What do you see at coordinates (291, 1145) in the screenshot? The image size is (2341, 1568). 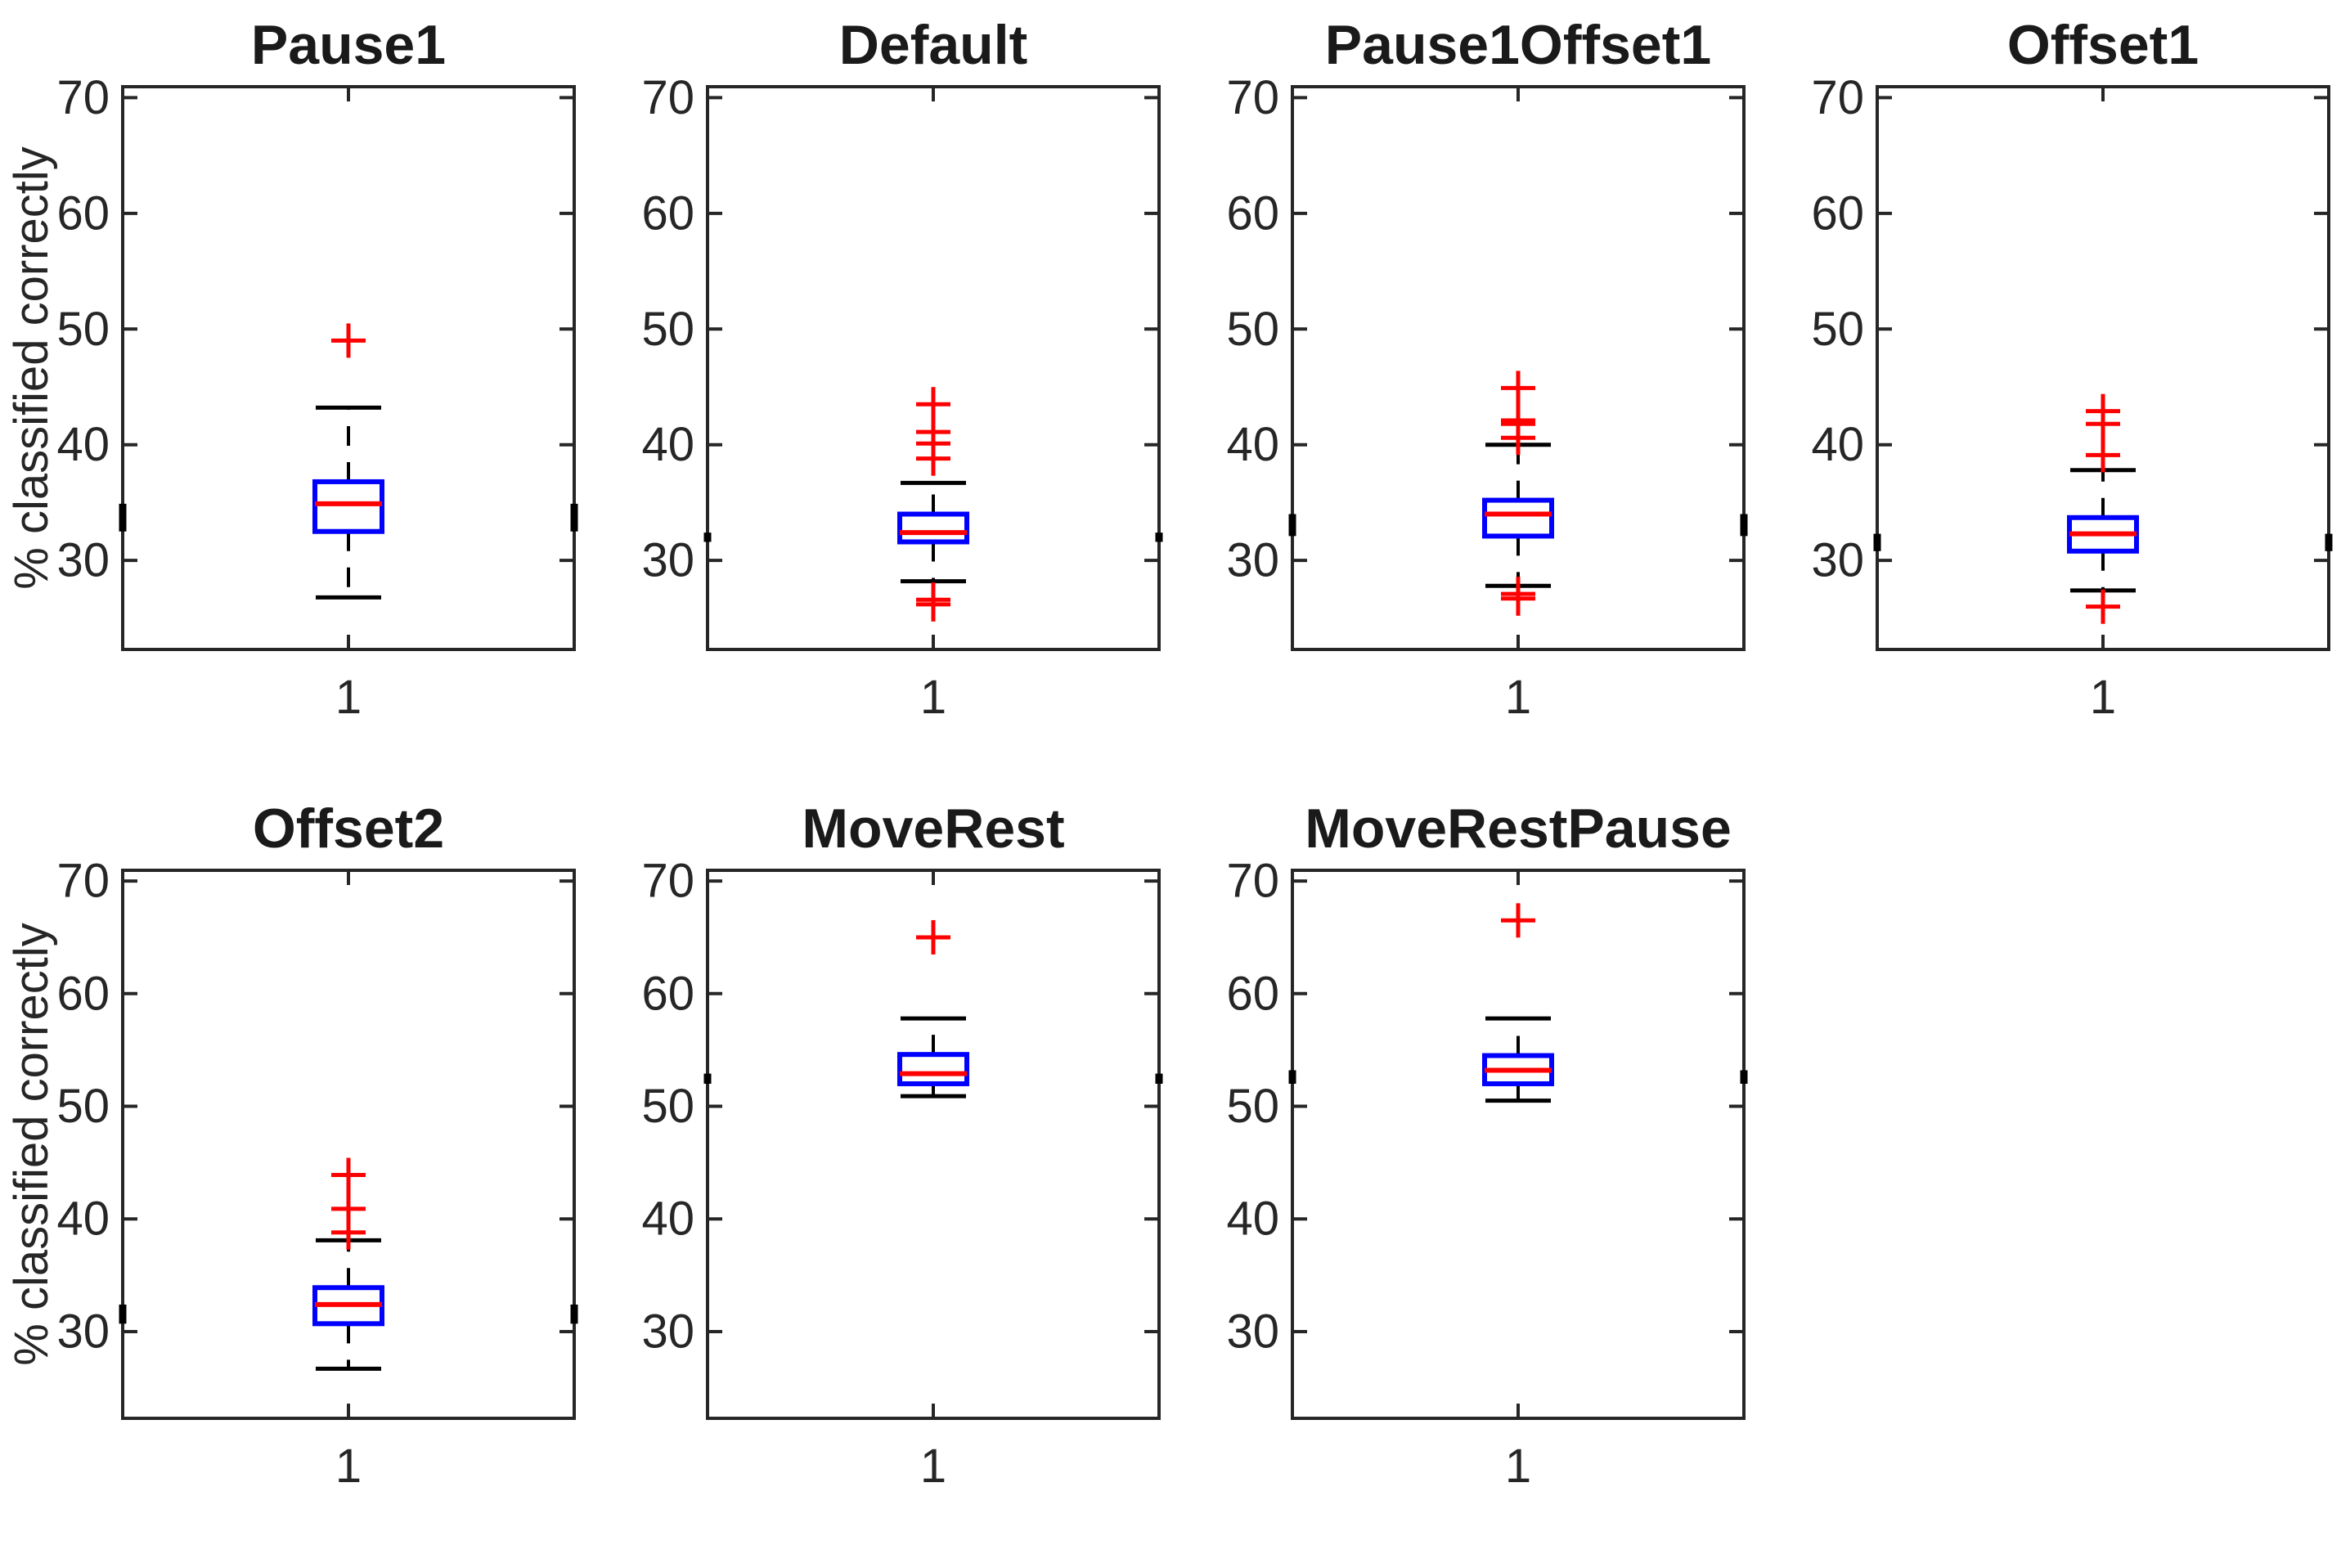 I see `subplot-canvas-Offset2: Offset2 30 40 50 60 70 1 % classified correctly` at bounding box center [291, 1145].